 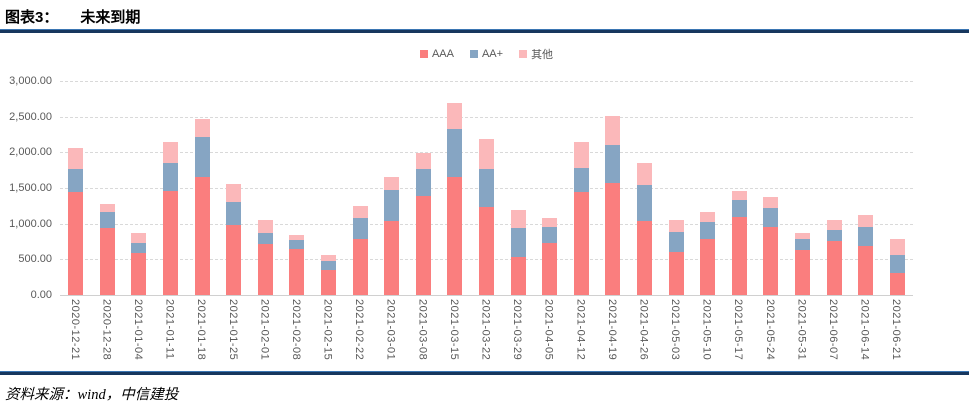 What do you see at coordinates (30, 188) in the screenshot?
I see `y-tick-label: 1,500.00` at bounding box center [30, 188].